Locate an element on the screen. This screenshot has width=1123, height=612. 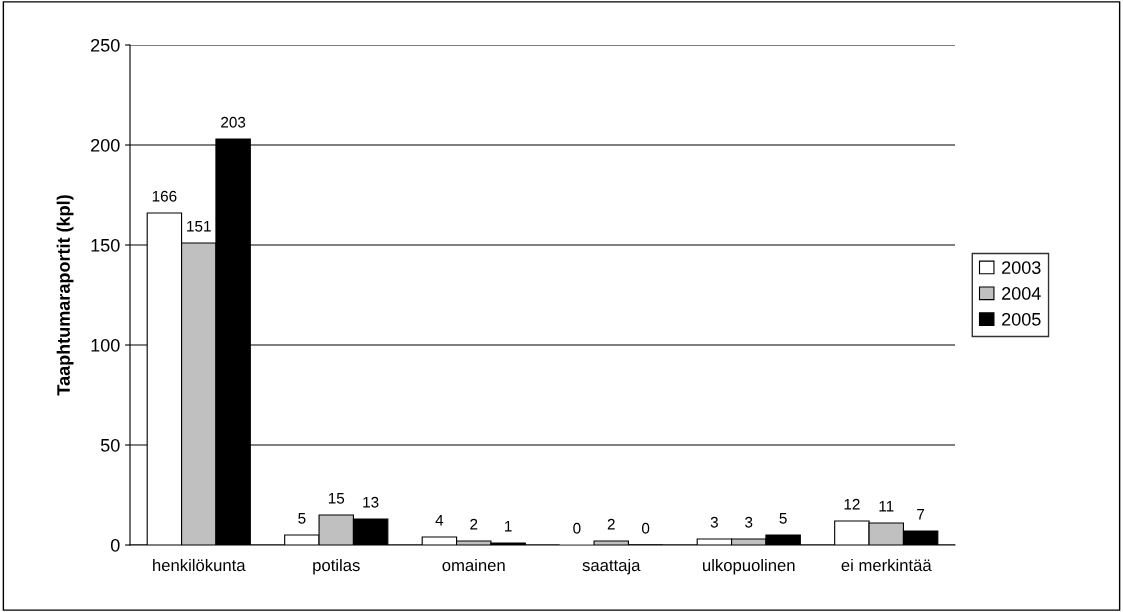
y-tick-label: 50 is located at coordinates (110, 445).